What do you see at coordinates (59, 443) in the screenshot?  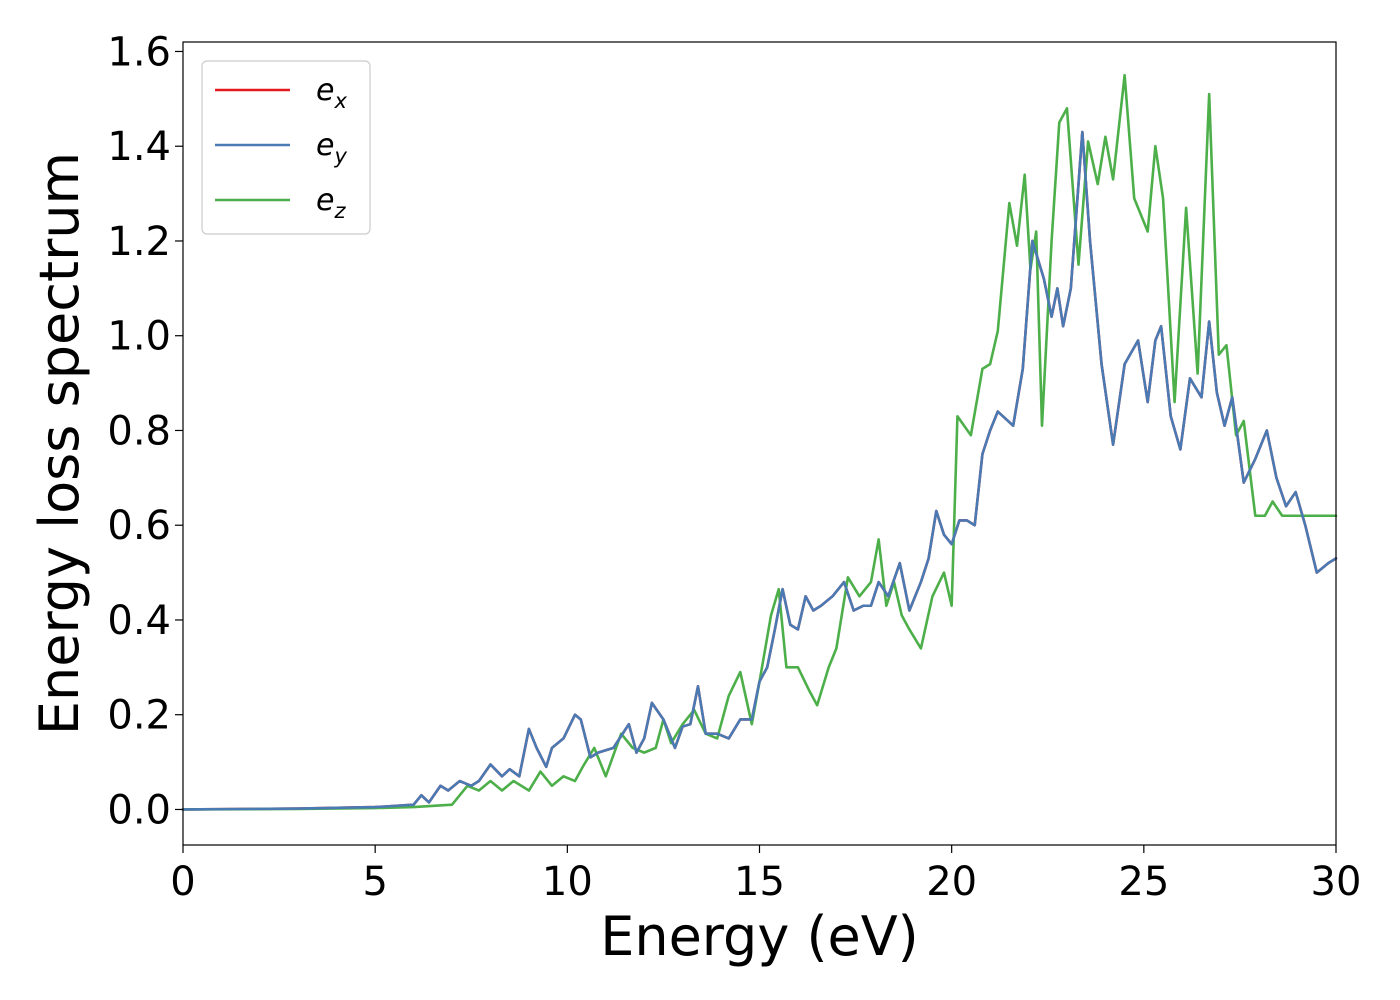 I see `y-axis-title: Energy loss spectrum` at bounding box center [59, 443].